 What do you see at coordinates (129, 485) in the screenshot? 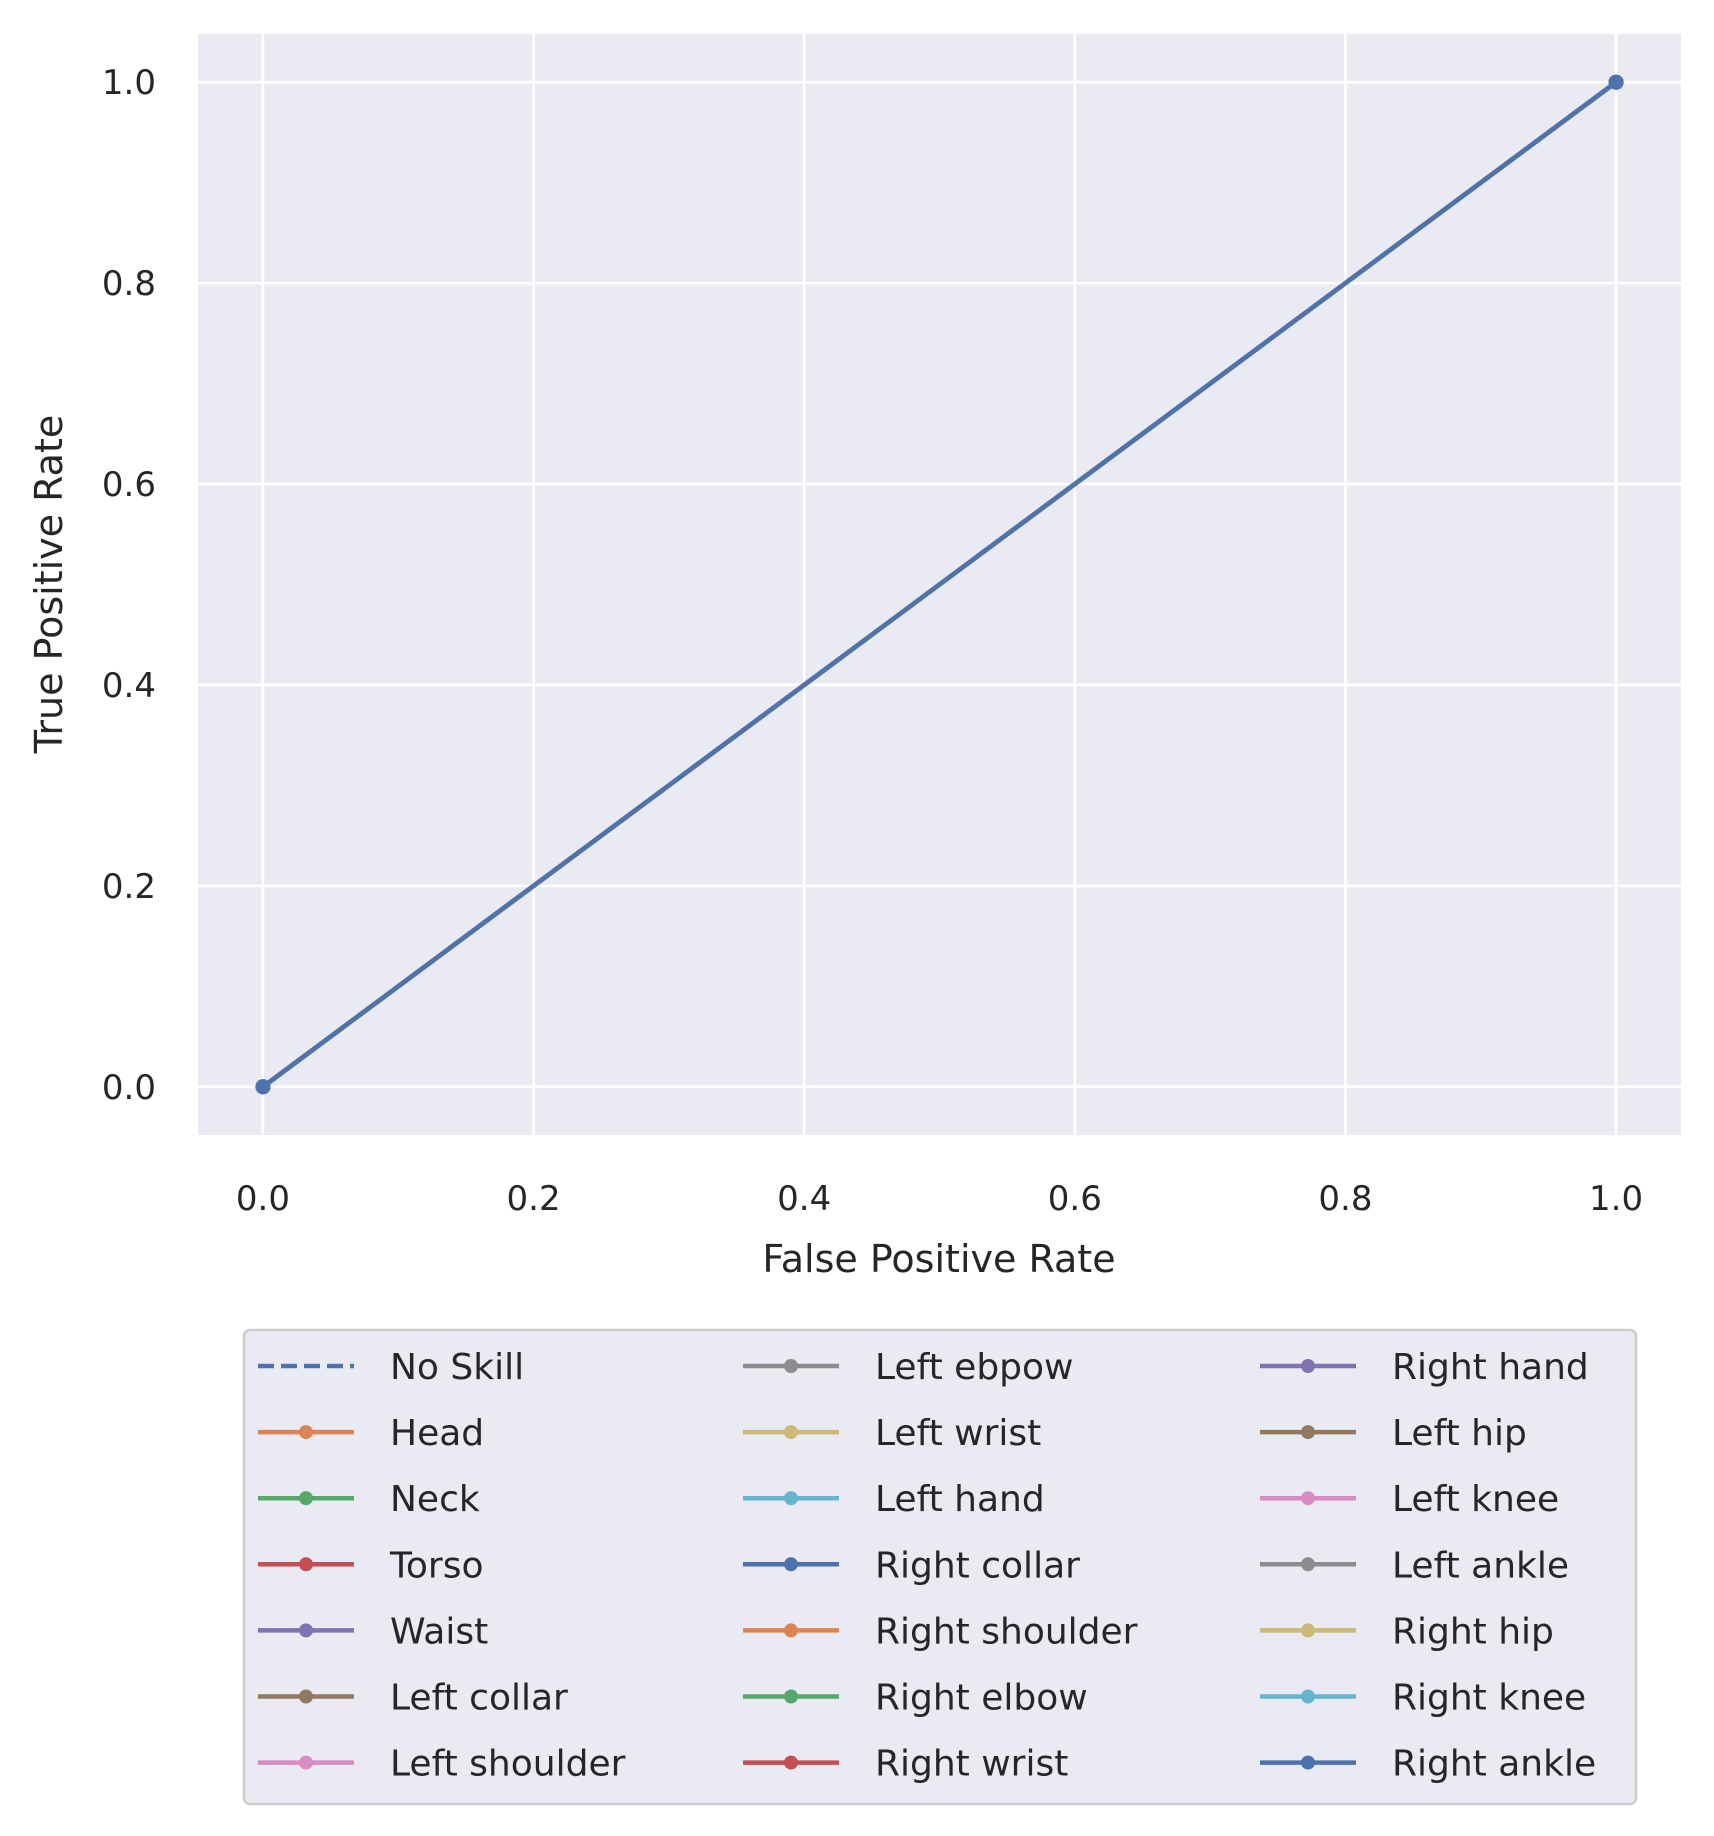
I see `y-tick-label: 0.6` at bounding box center [129, 485].